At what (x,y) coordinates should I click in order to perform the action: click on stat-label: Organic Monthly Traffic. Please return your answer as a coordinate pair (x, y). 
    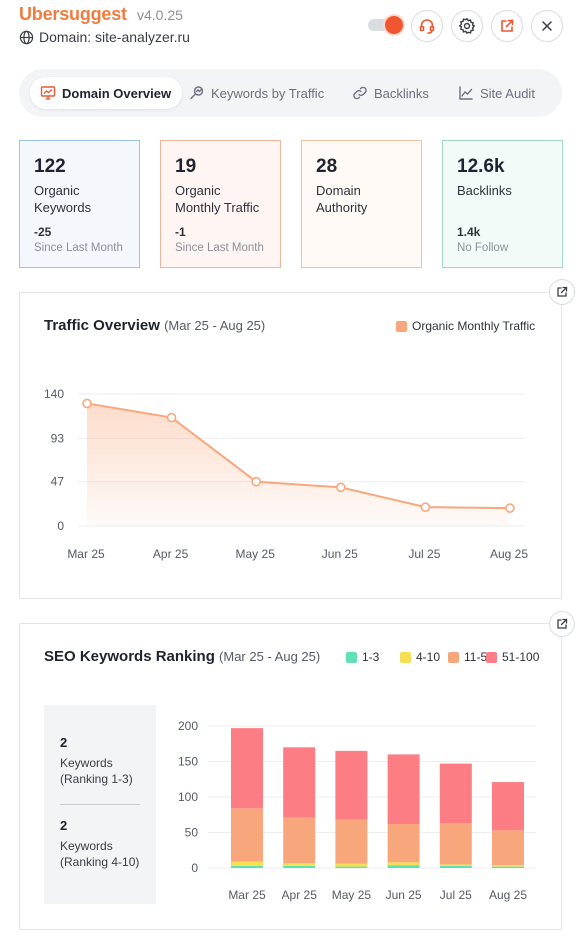
    Looking at the image, I should click on (217, 199).